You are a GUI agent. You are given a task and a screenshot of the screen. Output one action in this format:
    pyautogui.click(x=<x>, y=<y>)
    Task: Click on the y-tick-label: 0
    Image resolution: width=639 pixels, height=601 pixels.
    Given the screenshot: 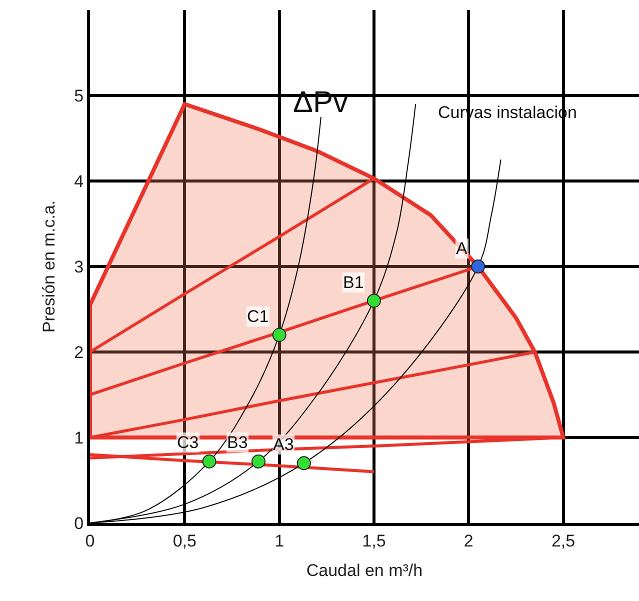 What is the action you would take?
    pyautogui.click(x=79, y=523)
    